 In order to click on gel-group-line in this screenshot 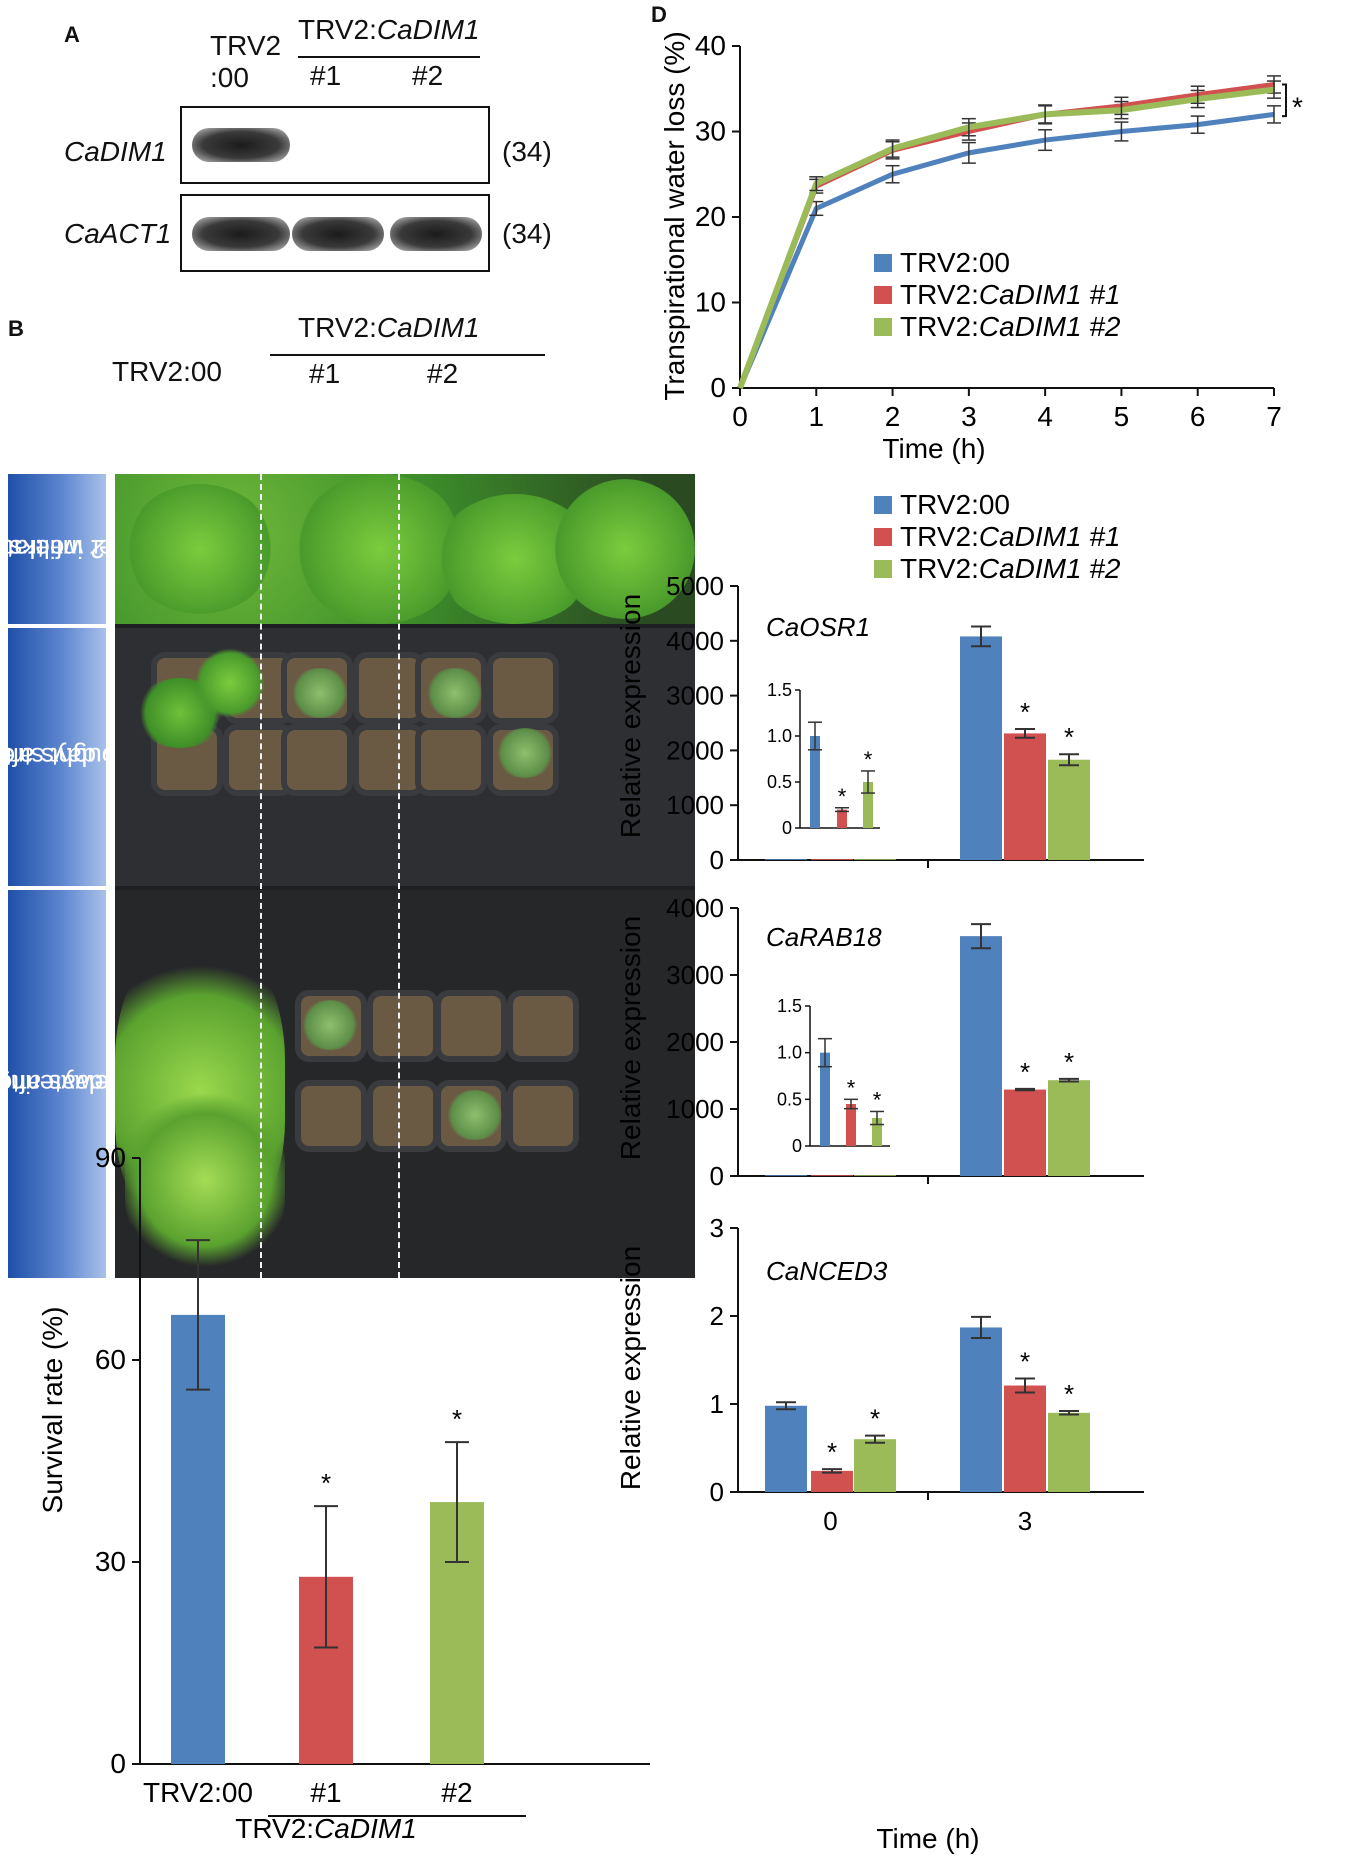, I will do `click(389, 57)`.